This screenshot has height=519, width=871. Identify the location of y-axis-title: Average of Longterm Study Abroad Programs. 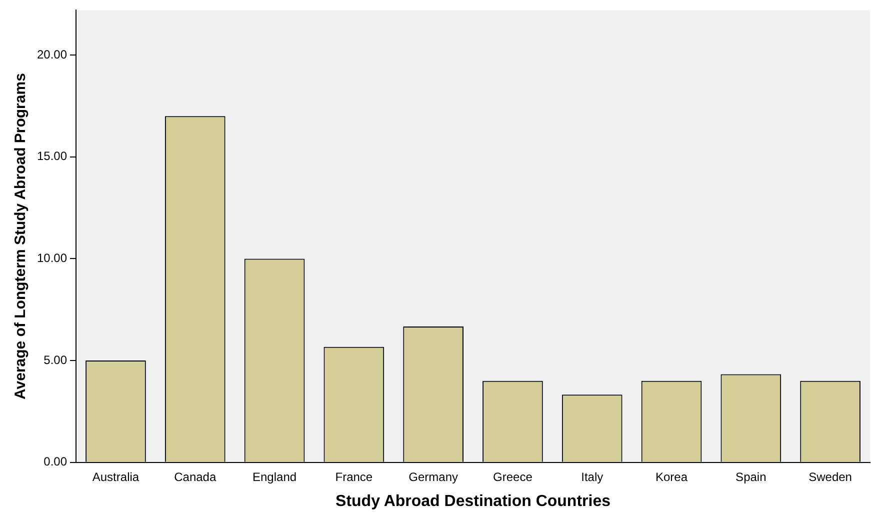
(21, 236).